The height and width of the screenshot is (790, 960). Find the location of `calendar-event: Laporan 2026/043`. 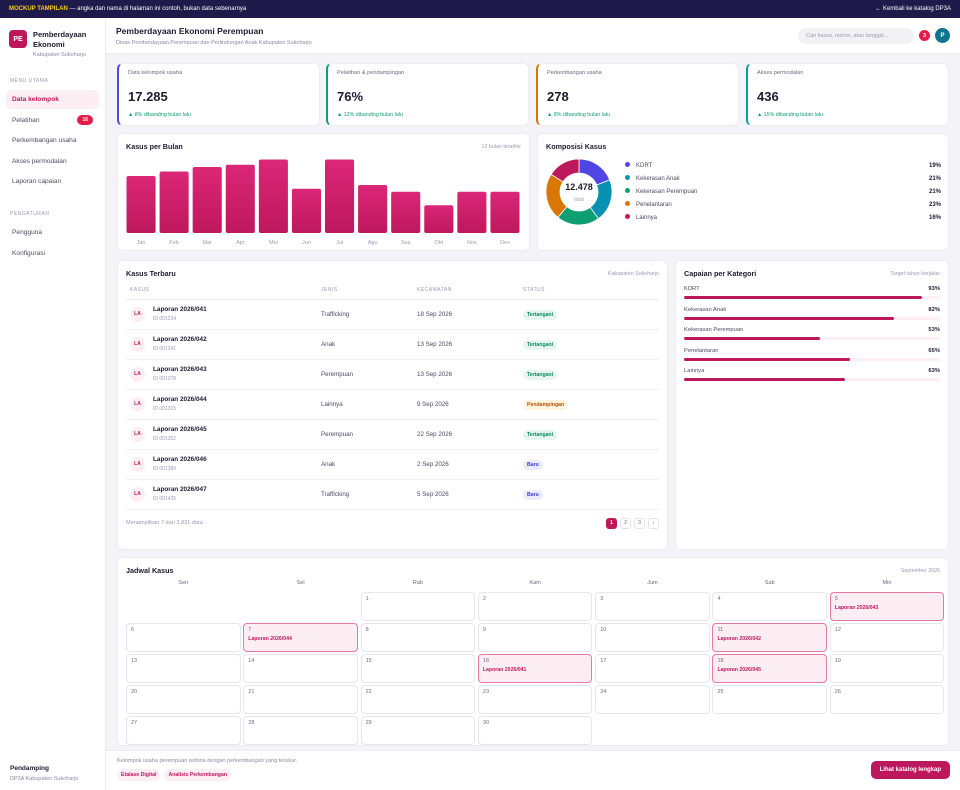

calendar-event: Laporan 2026/043 is located at coordinates (856, 608).